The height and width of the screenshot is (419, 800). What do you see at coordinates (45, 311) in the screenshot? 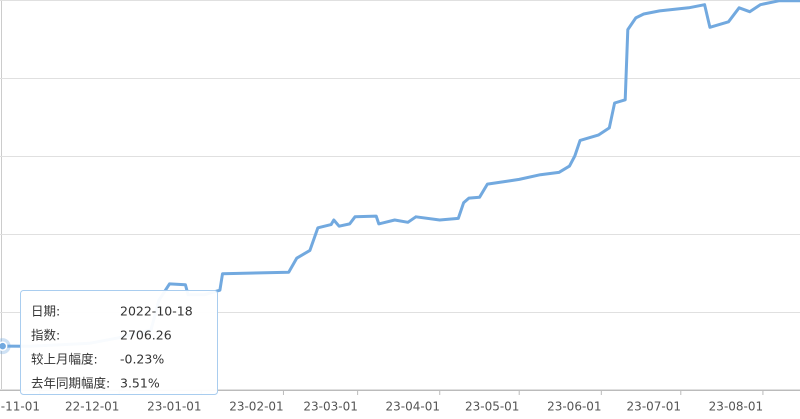
I see `tooltip-label: 日期:` at bounding box center [45, 311].